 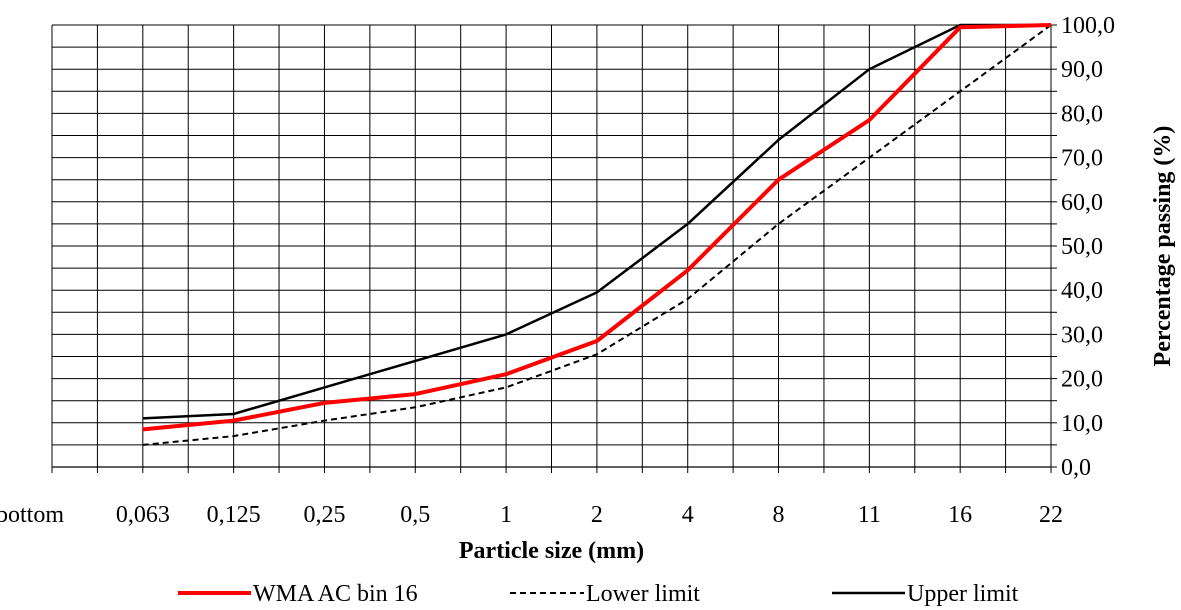 What do you see at coordinates (234, 515) in the screenshot?
I see `x-tick-label: 0,125` at bounding box center [234, 515].